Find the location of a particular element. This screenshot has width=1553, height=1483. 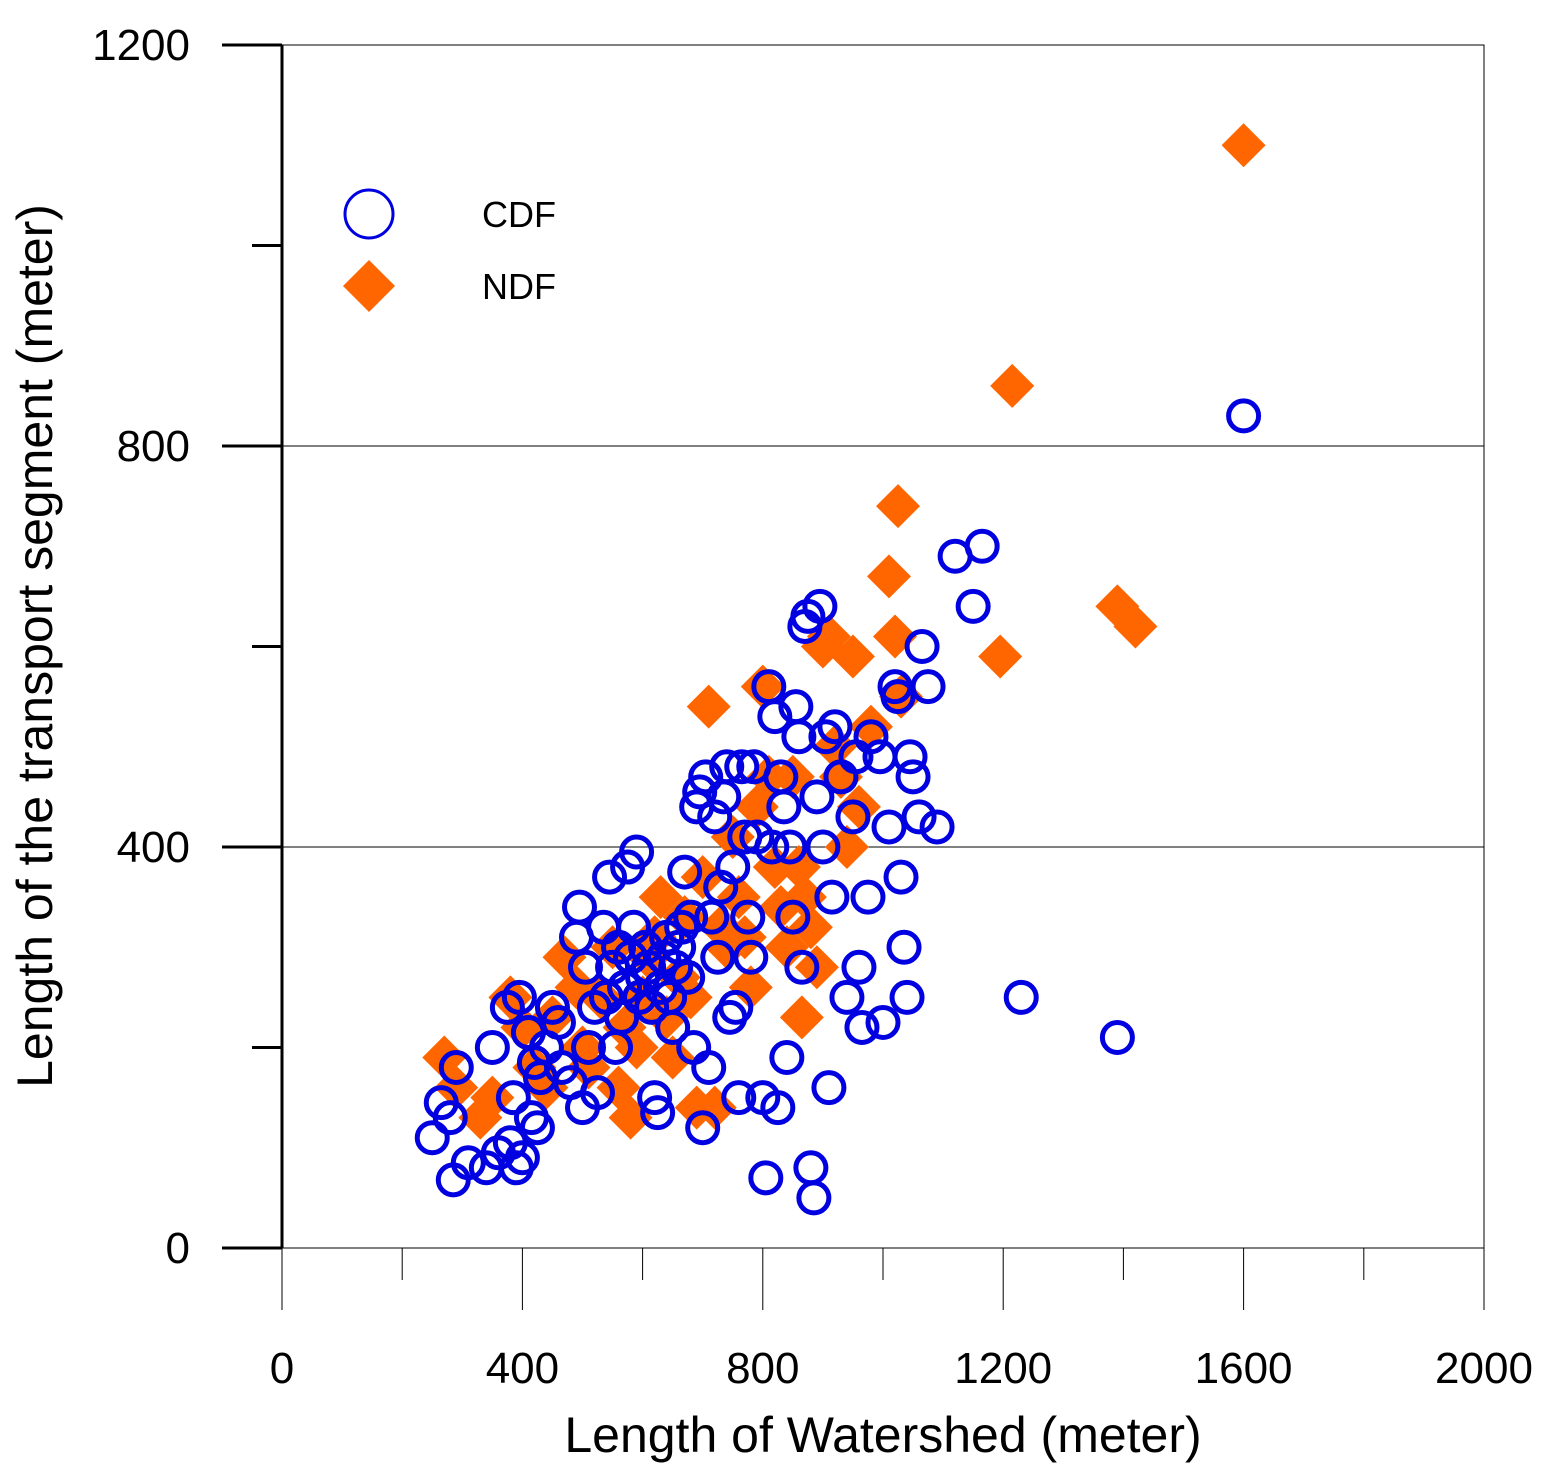

x-tick-label: 1600 is located at coordinates (1244, 1368).